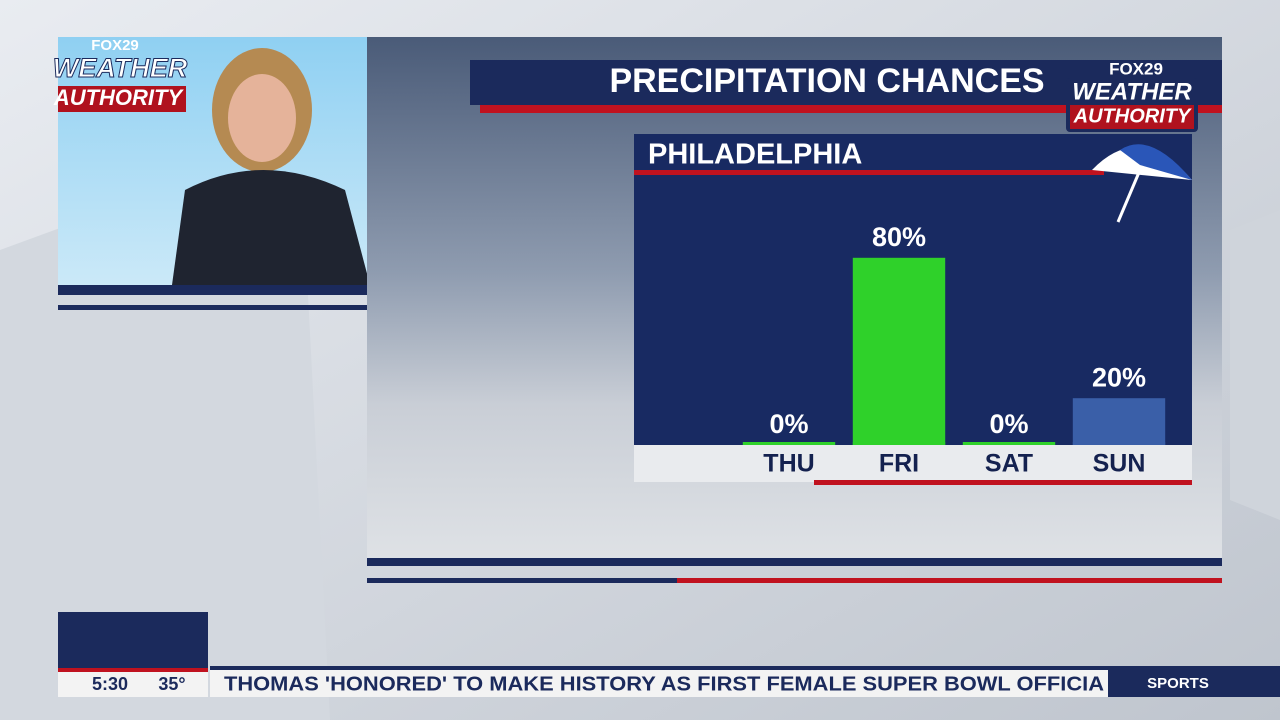 This screenshot has width=1280, height=720. Describe the element at coordinates (1178, 683) in the screenshot. I see `ticker-section: SPORTS` at that location.